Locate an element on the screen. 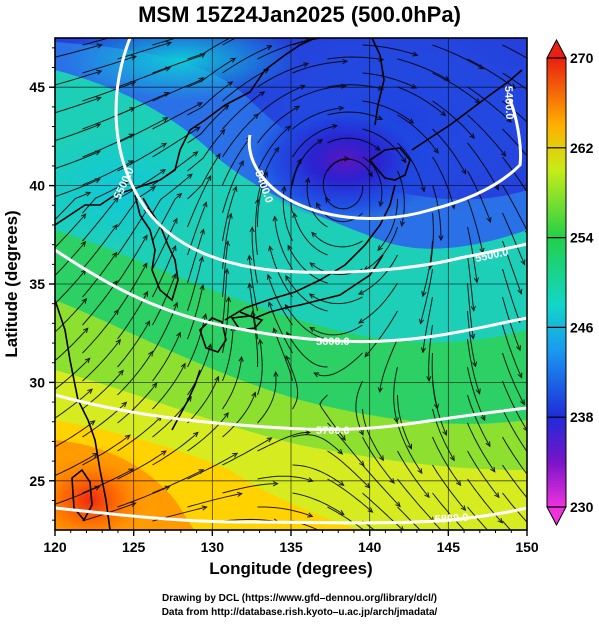 This screenshot has height=625, width=599. x-tick-label-125: 125 is located at coordinates (134, 547).